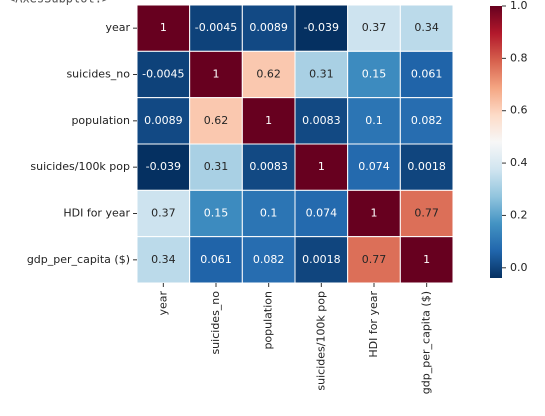  I want to click on colorbar-tick-label: 0.0, so click(519, 267).